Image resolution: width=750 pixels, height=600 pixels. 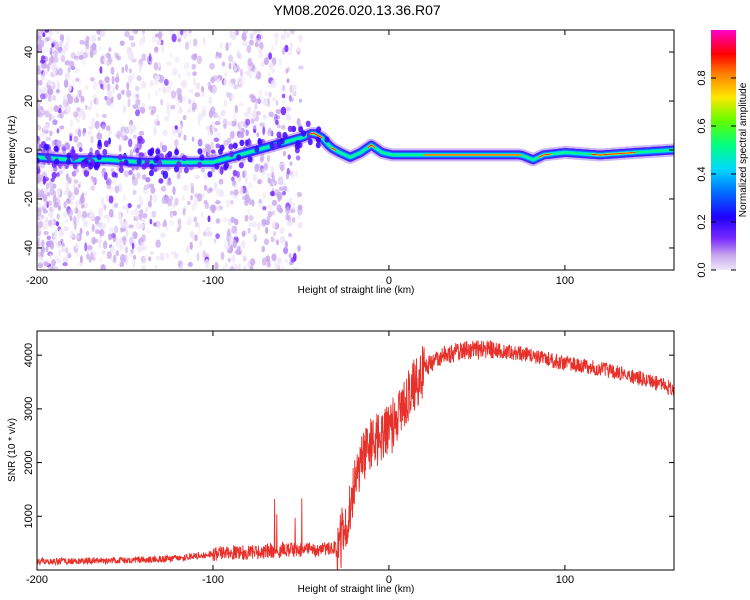 What do you see at coordinates (213, 580) in the screenshot?
I see `snr-xtick-label: -100` at bounding box center [213, 580].